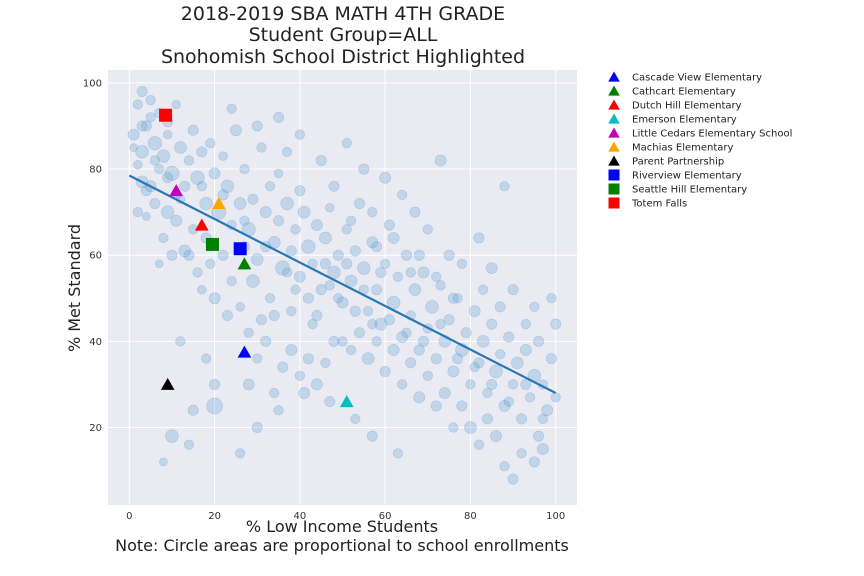 The width and height of the screenshot is (864, 576). Describe the element at coordinates (74, 288) in the screenshot. I see `y-axis-label: % Met Standard` at that location.